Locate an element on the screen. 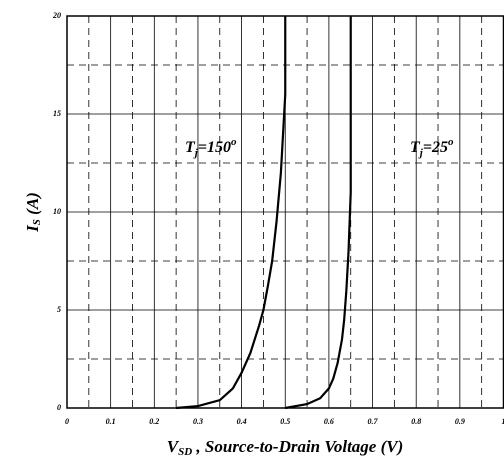 The width and height of the screenshot is (504, 462). annotation: Tj=150o is located at coordinates (211, 147).